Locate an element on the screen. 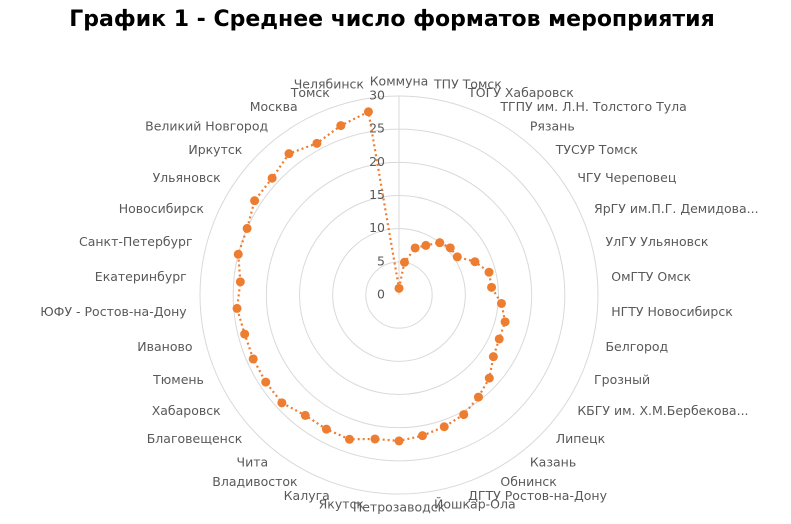 The image size is (791, 524). category-label: Чита is located at coordinates (253, 462).